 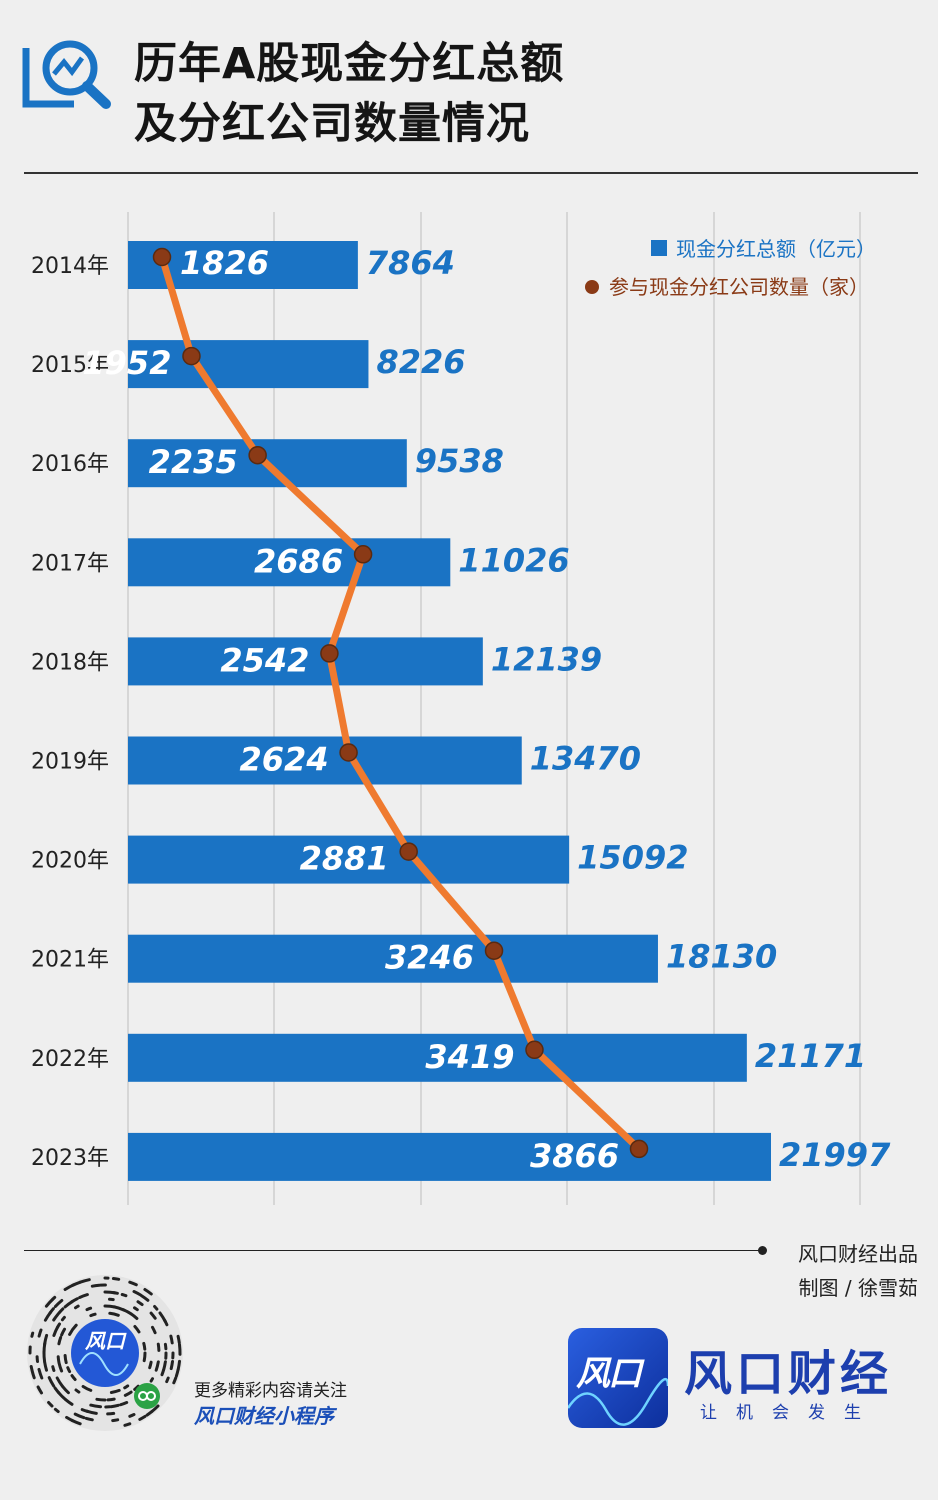 I want to click on category-label: 2016年, so click(x=70, y=464).